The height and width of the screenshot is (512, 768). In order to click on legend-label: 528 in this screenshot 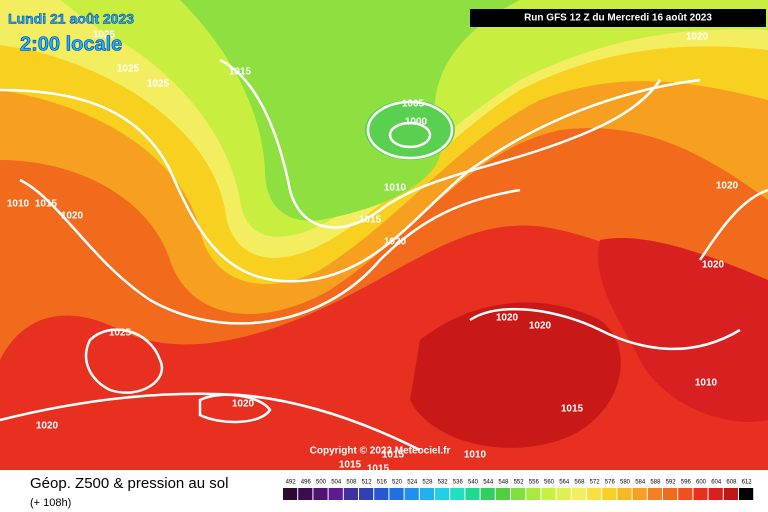, I will do `click(427, 483)`.